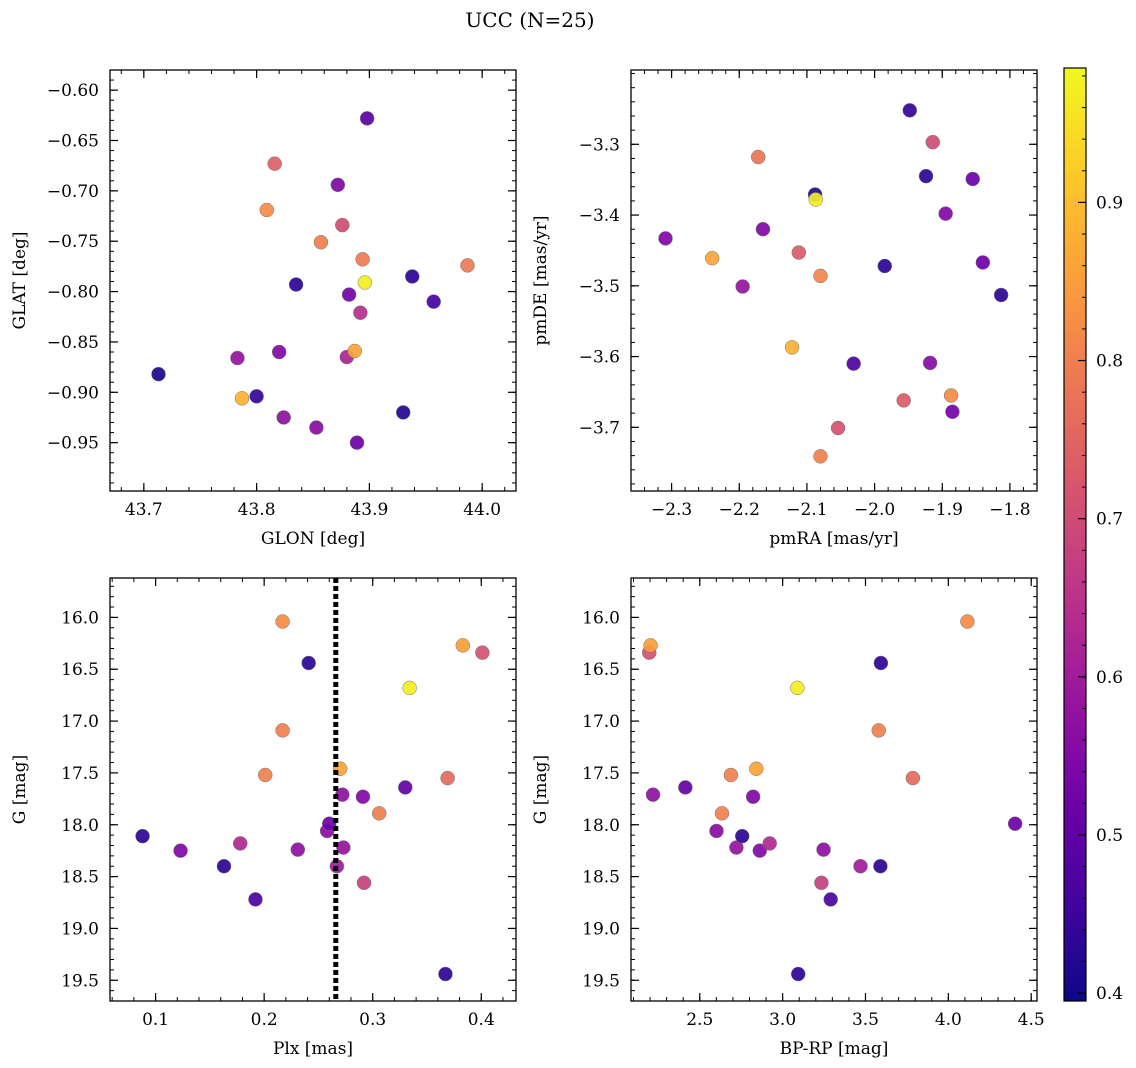  I want to click on colorbar-tick-label: 0.7, so click(1109, 520).